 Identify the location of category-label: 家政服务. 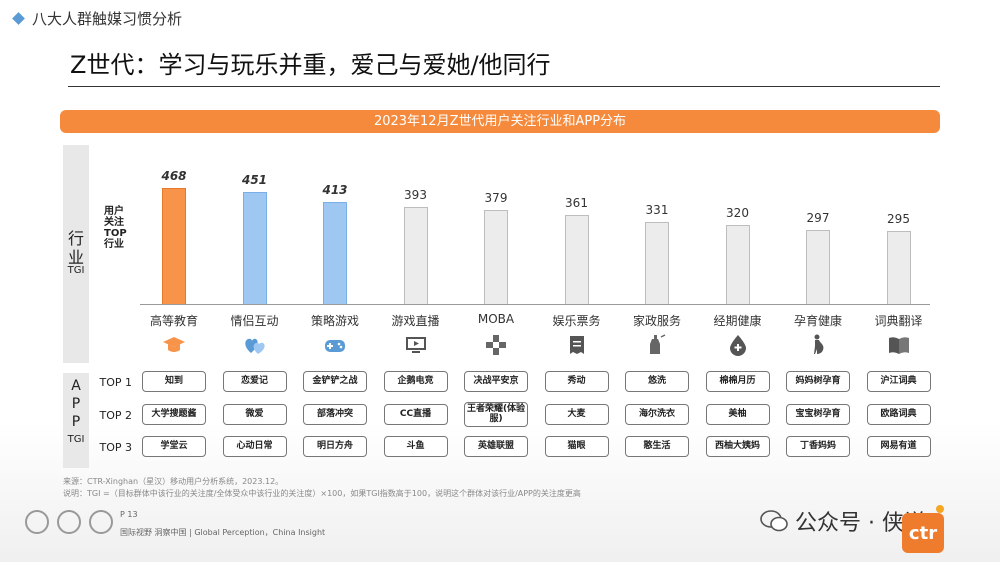
(656, 321).